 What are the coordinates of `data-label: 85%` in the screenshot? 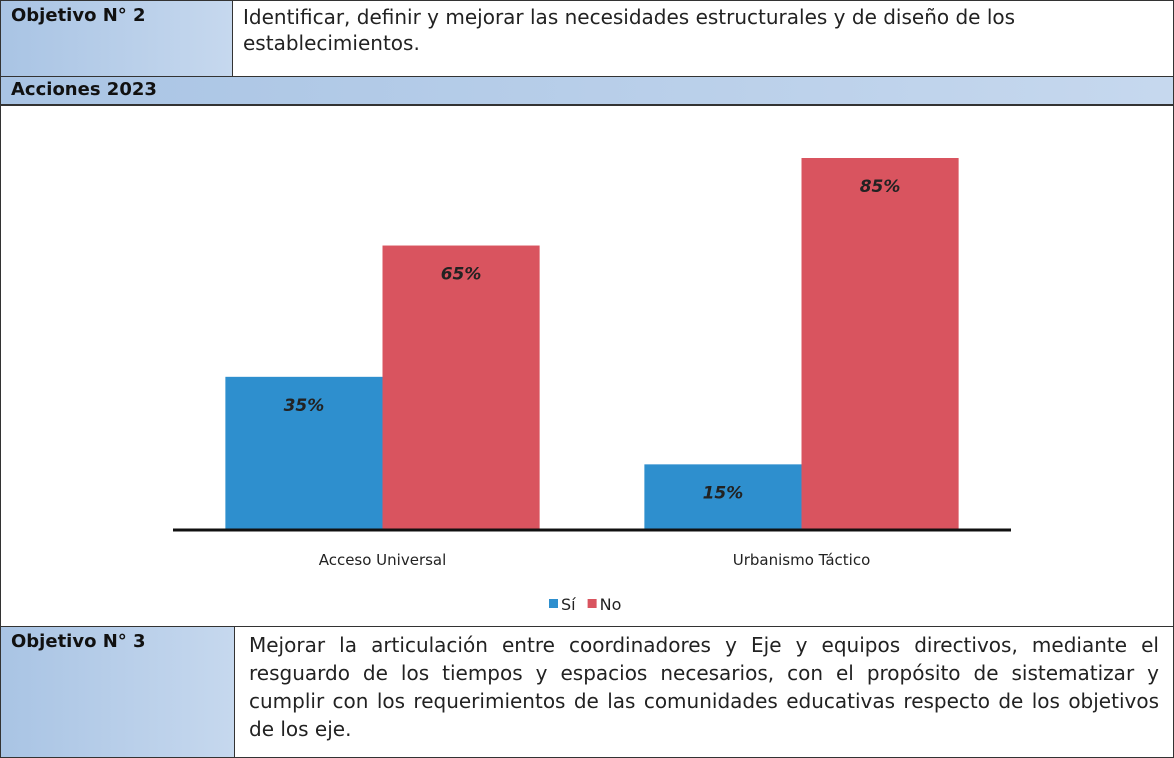 It's located at (880, 187).